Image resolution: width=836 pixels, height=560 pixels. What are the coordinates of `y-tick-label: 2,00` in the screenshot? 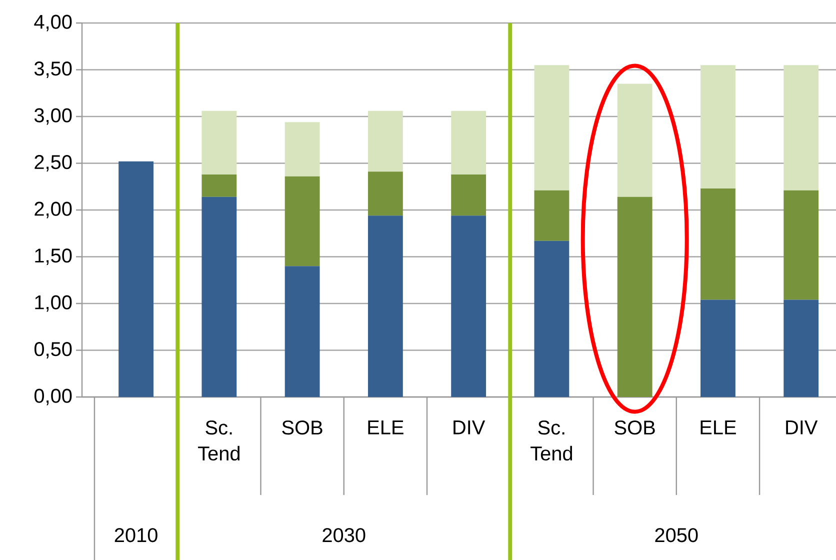 It's located at (53, 210).